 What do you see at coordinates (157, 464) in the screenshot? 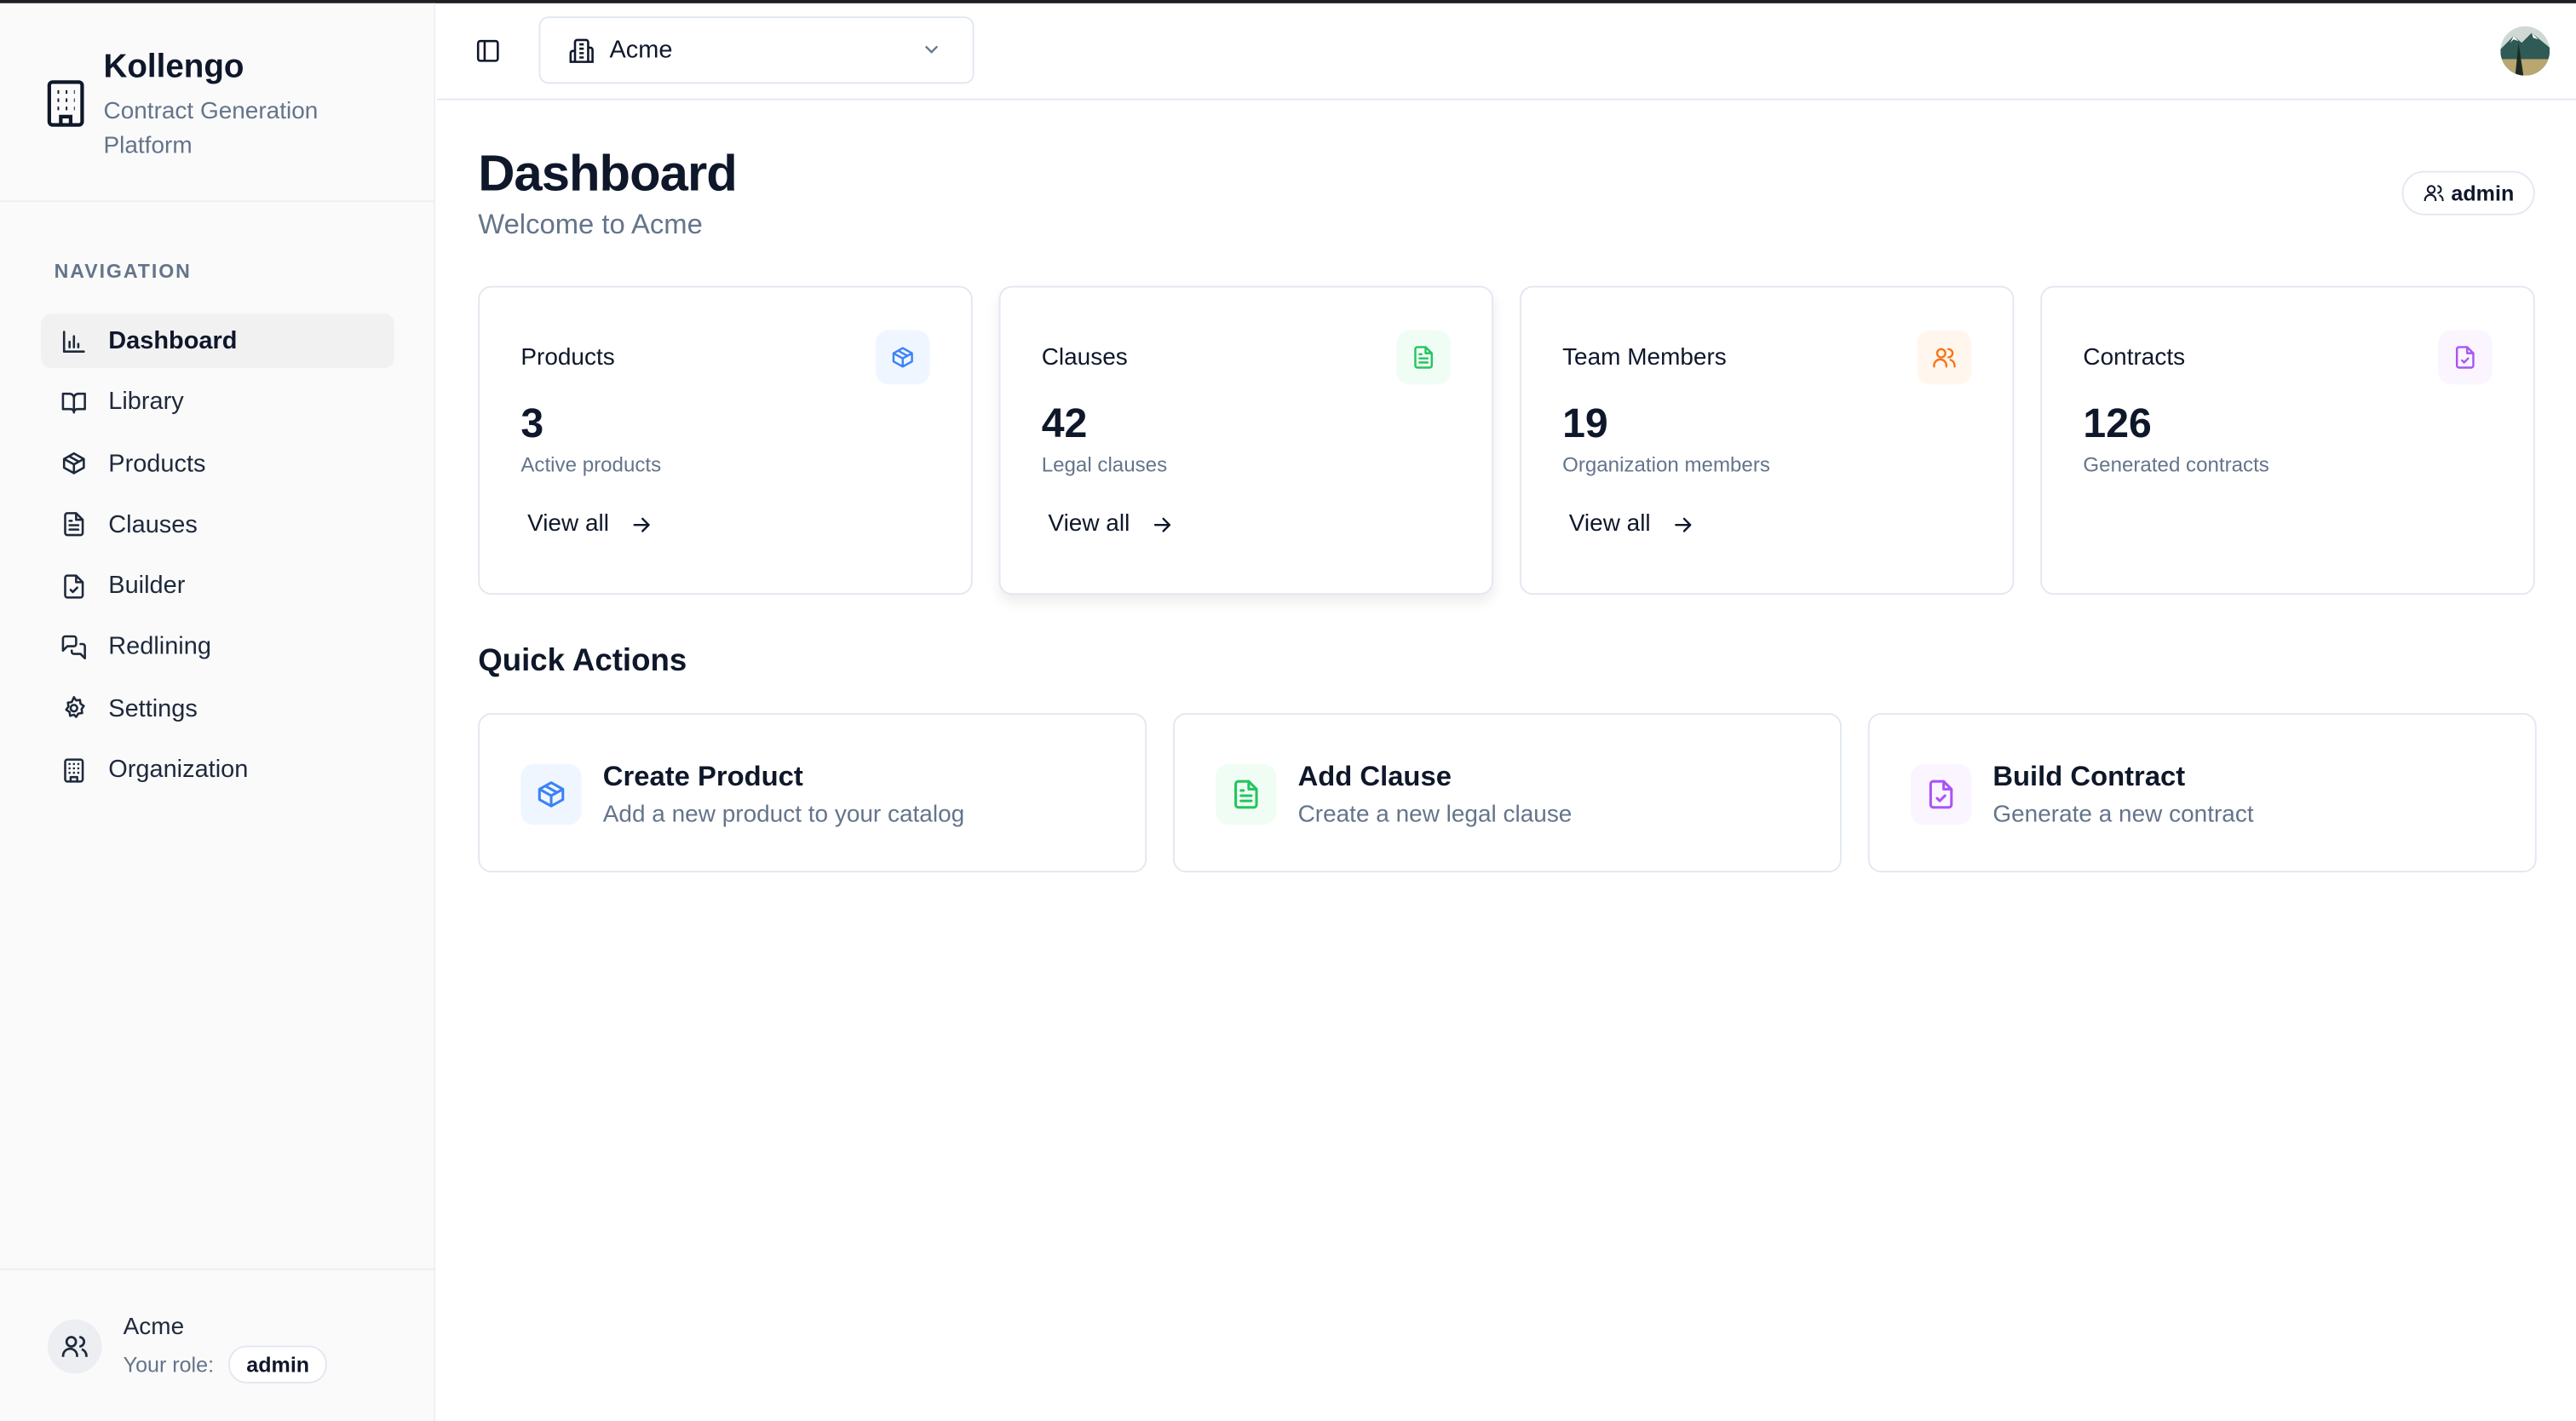
I see `sidebar-item-label: Products` at bounding box center [157, 464].